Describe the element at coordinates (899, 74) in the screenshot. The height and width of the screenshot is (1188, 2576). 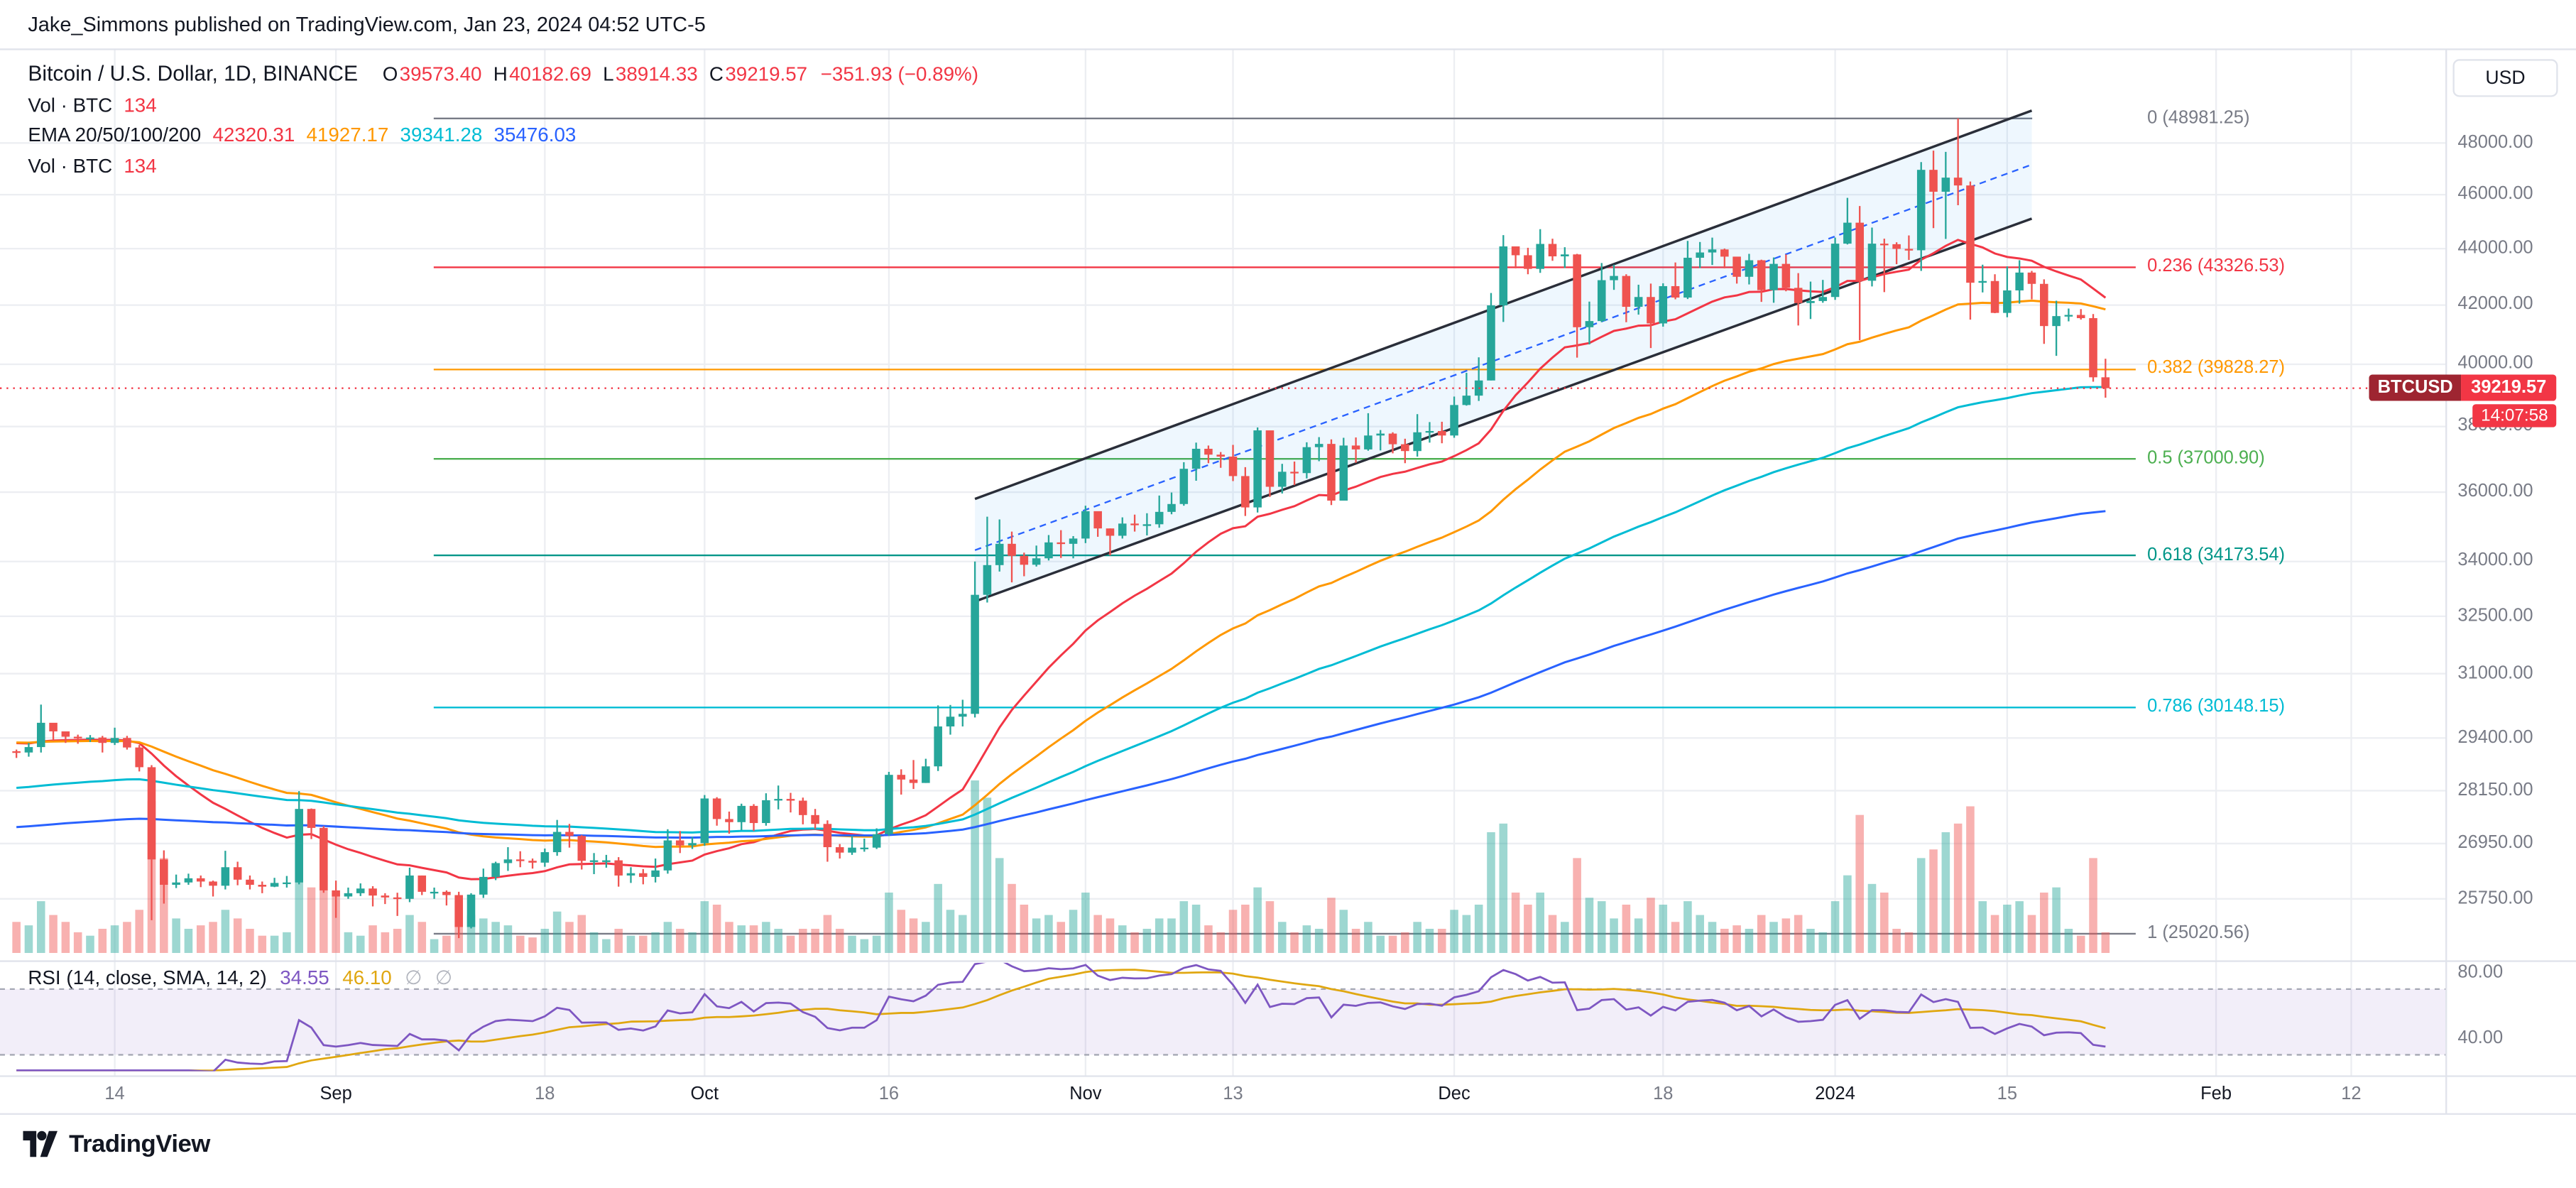
I see `change-value: −351.93 (−0.89%)` at that location.